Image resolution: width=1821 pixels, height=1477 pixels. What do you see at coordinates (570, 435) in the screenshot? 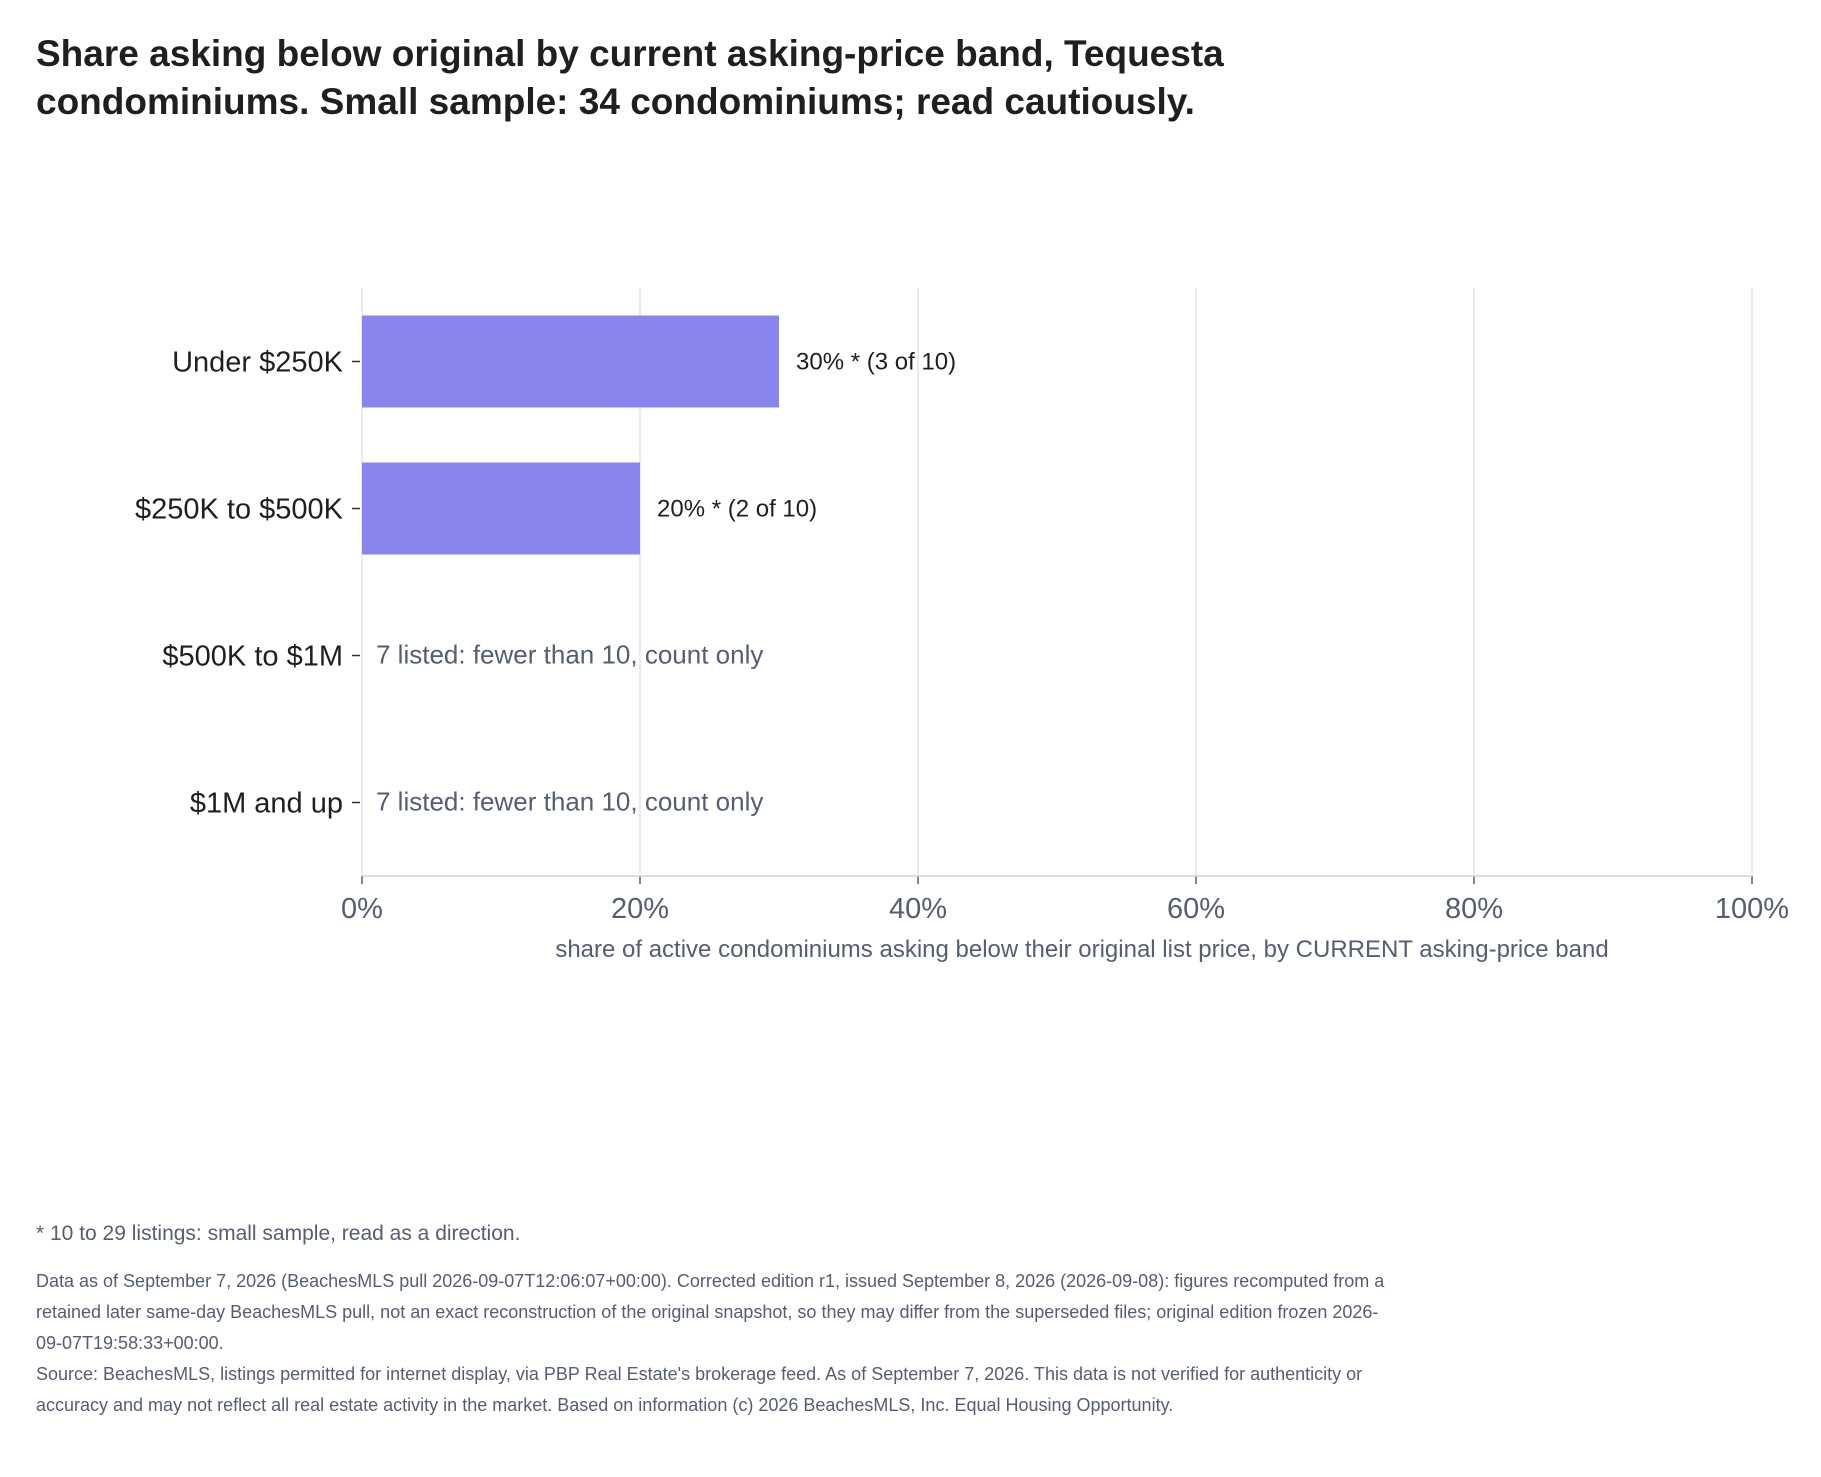
I see `bars` at bounding box center [570, 435].